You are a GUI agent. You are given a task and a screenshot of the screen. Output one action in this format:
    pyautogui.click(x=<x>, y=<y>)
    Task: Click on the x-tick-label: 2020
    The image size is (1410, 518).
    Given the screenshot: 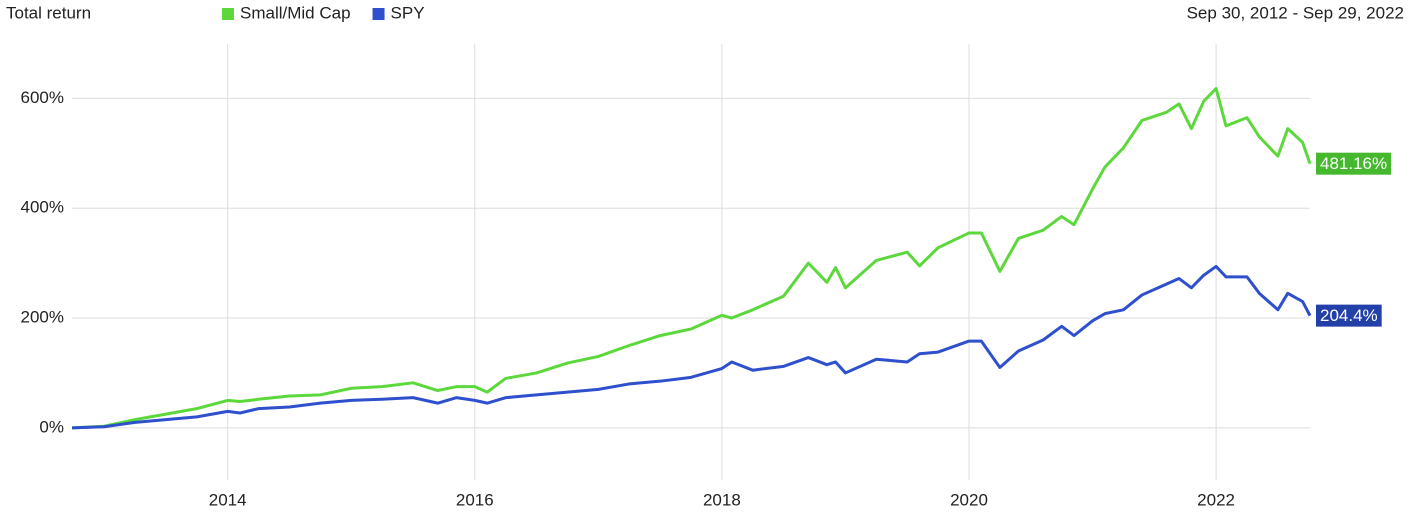 What is the action you would take?
    pyautogui.click(x=969, y=499)
    